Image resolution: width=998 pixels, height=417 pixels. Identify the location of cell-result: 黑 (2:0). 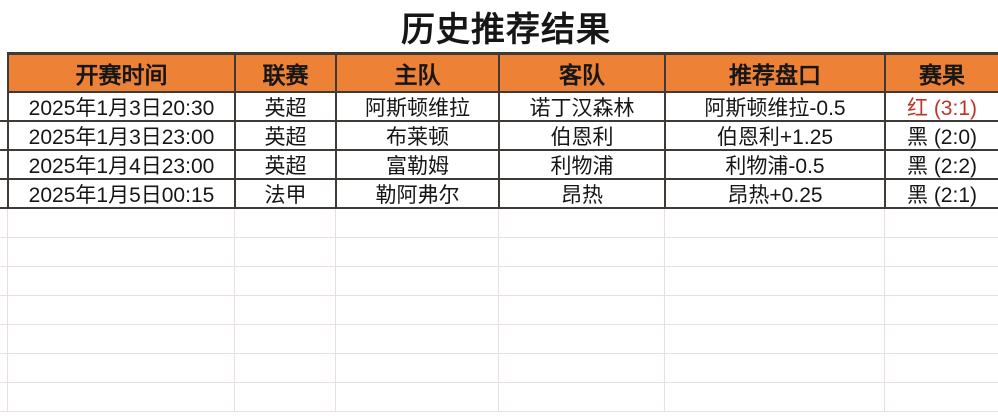
(941, 135).